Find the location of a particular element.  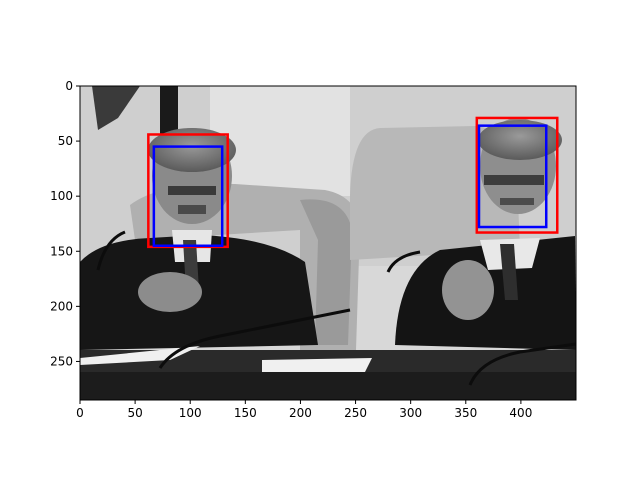

x-tick-label: 400 is located at coordinates (520, 413).